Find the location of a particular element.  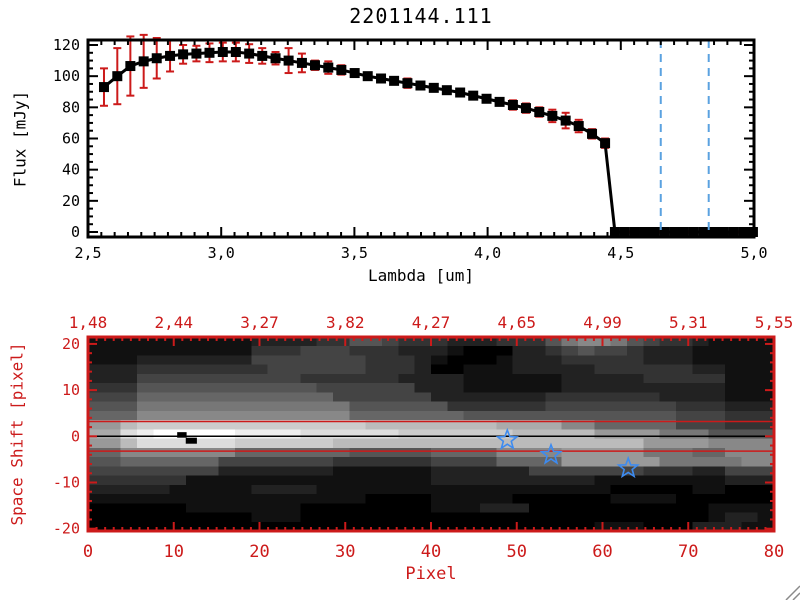

lambda-tick-label: 3,5 is located at coordinates (354, 253).